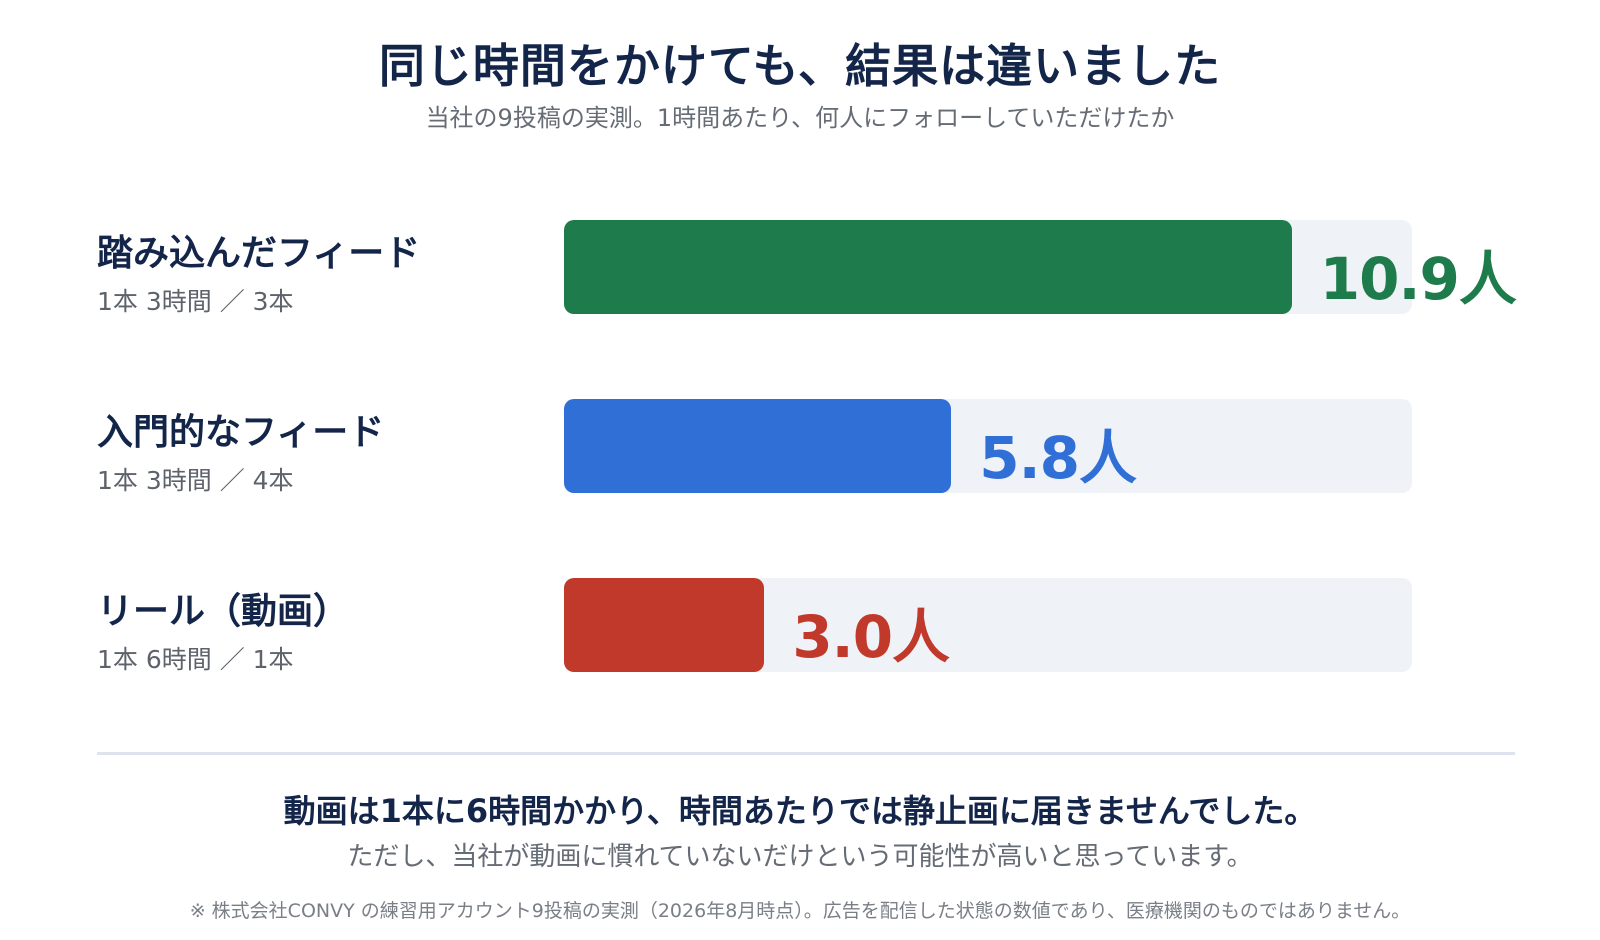 The width and height of the screenshot is (1600, 940). What do you see at coordinates (1058, 458) in the screenshot?
I see `value-label: 5.8人` at bounding box center [1058, 458].